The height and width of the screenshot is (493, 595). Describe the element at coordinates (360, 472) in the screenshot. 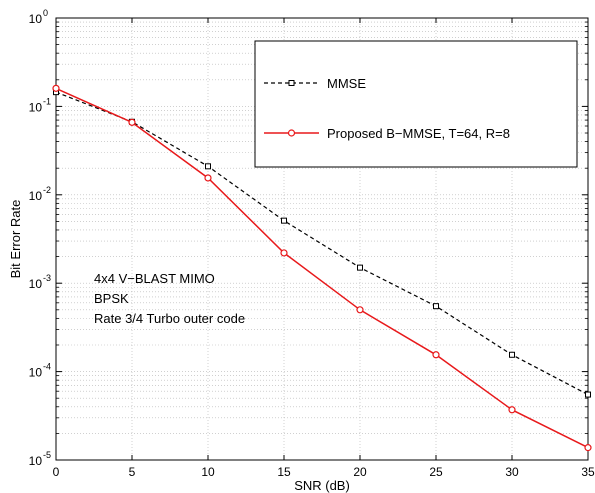

I see `x-tick-label: 20` at that location.